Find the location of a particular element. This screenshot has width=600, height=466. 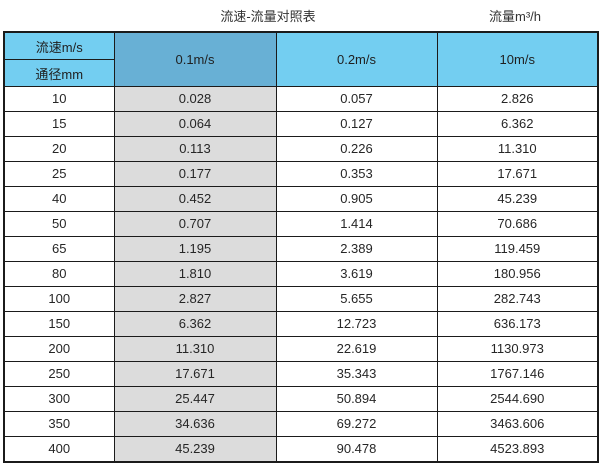

table-row: 100 2.827 5.655 282.743 is located at coordinates (301, 299).